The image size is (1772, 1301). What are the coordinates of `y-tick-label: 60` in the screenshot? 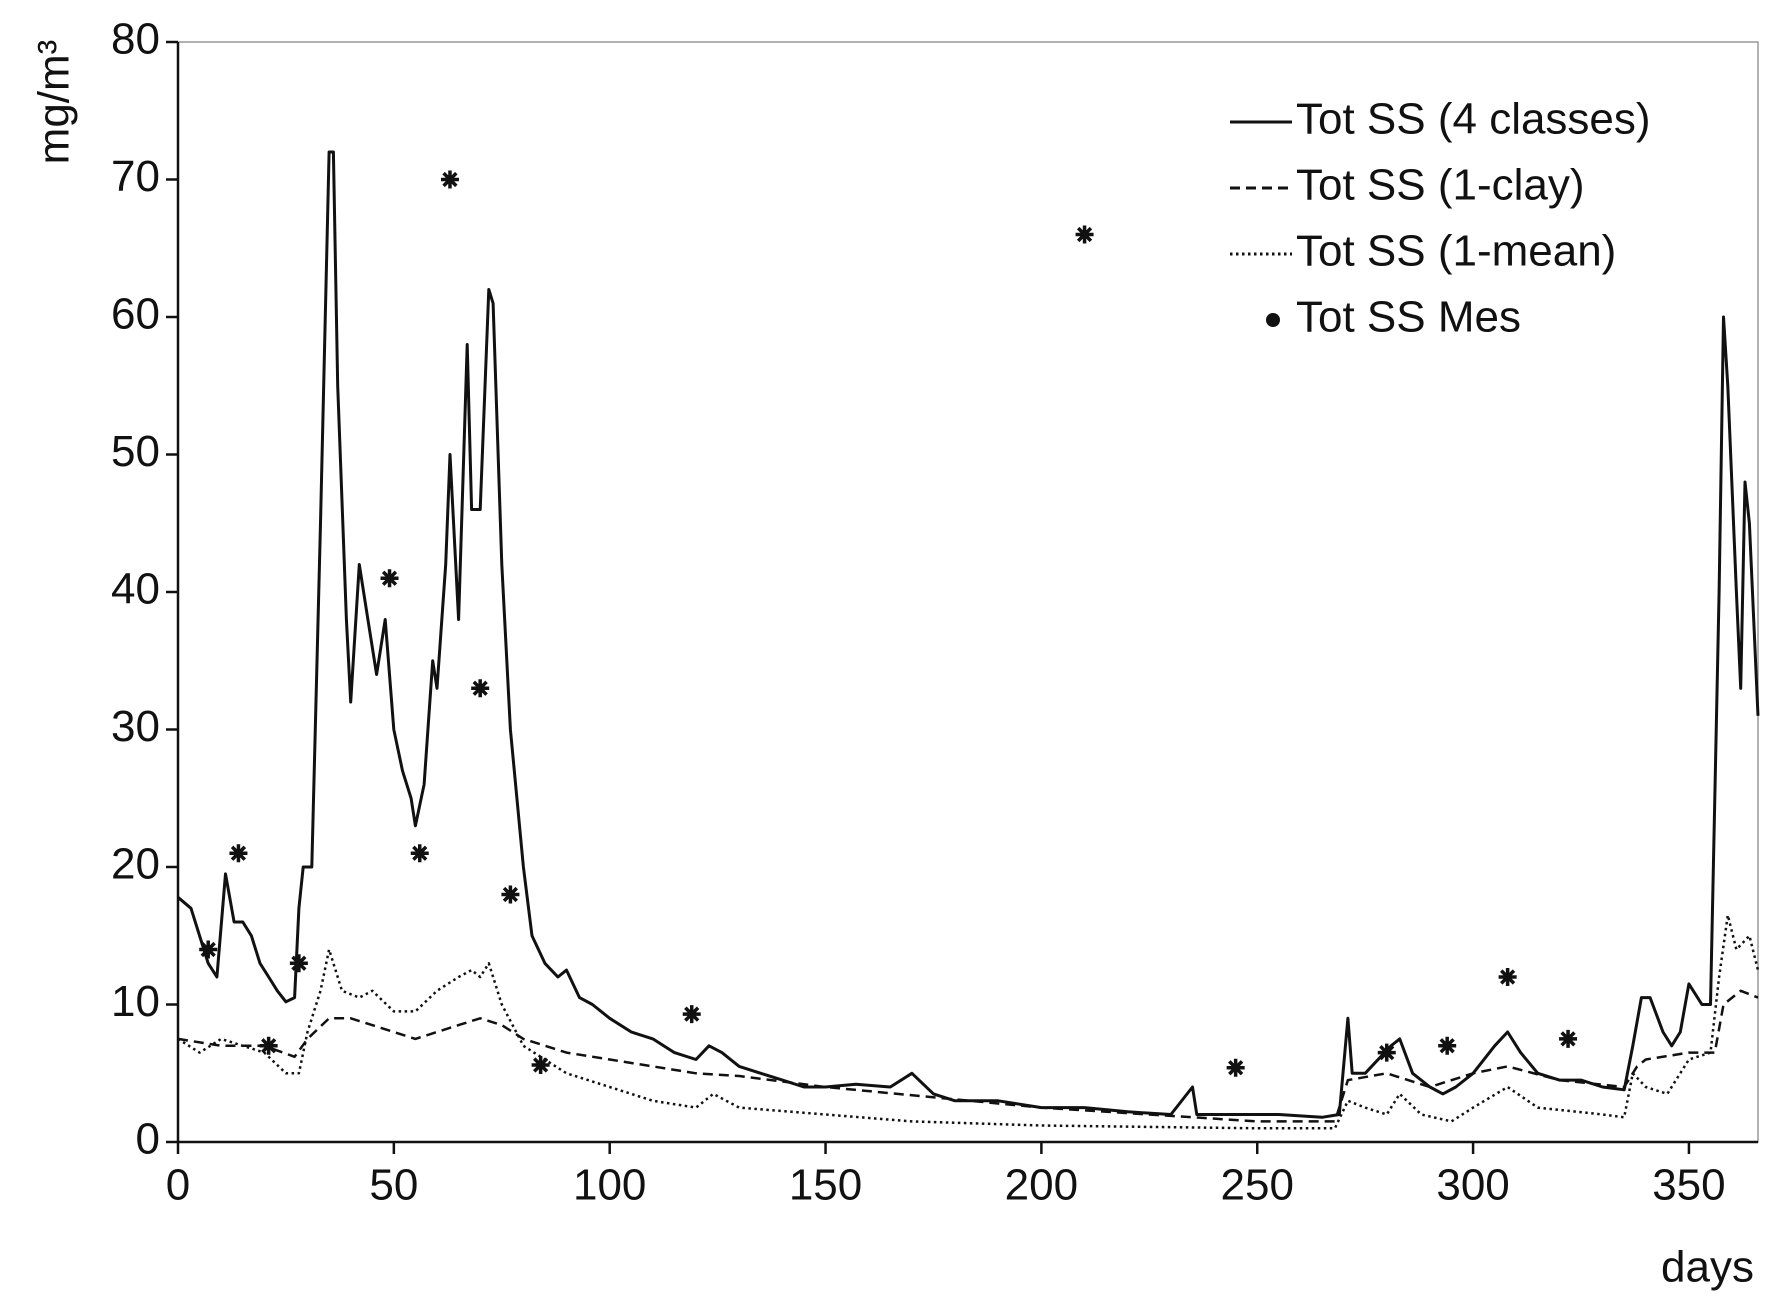 It's located at (135, 314).